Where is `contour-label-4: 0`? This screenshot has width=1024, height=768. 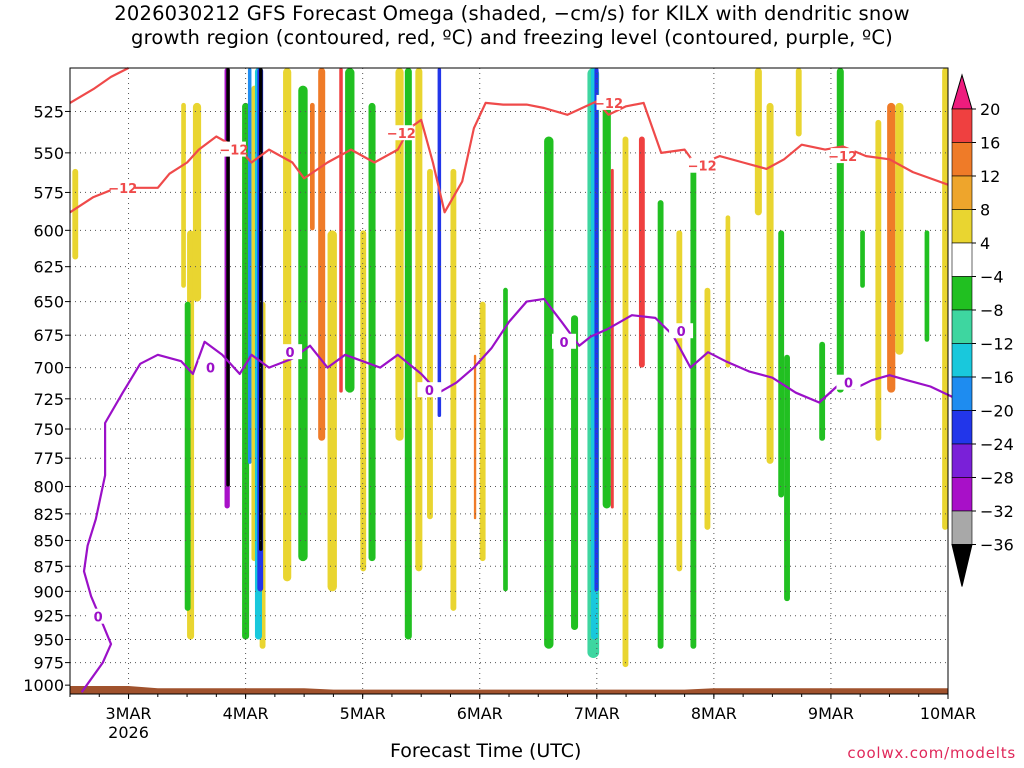
contour-label-4: 0 is located at coordinates (563, 343).